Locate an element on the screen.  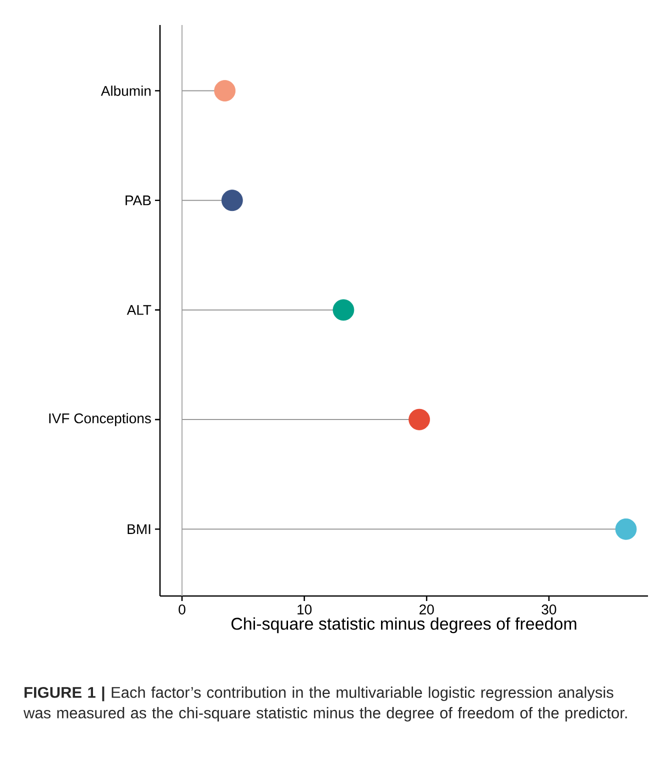
y-tick-label: Albumin is located at coordinates (125, 91).